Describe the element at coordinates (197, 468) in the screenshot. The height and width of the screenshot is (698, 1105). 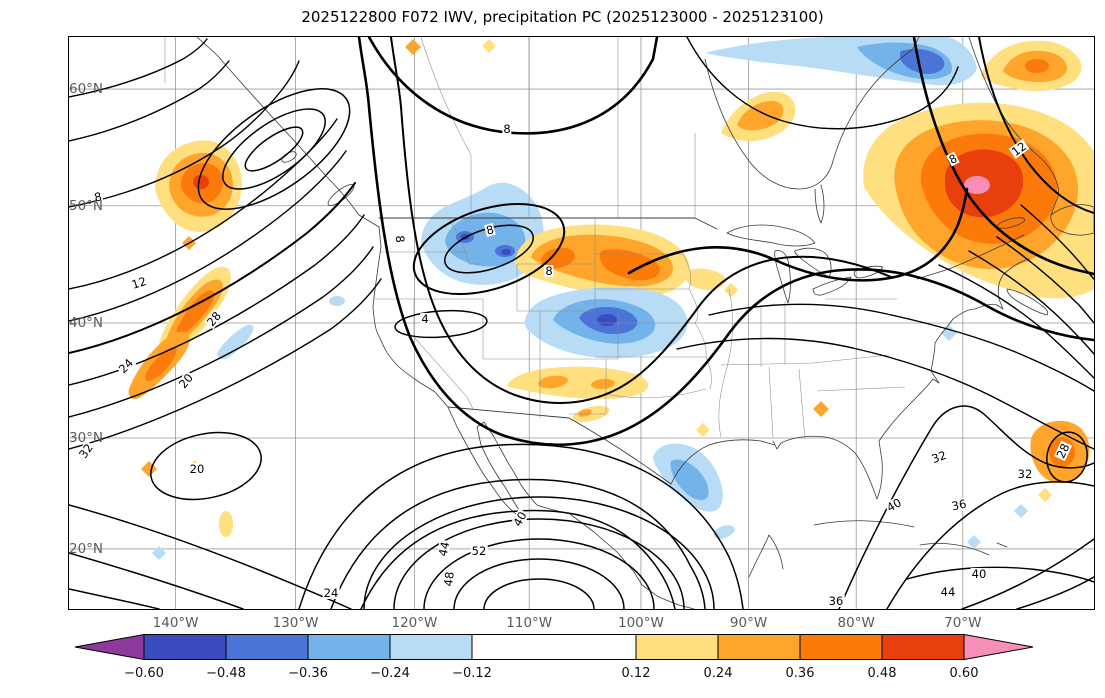
I see `contour-label: 20` at that location.